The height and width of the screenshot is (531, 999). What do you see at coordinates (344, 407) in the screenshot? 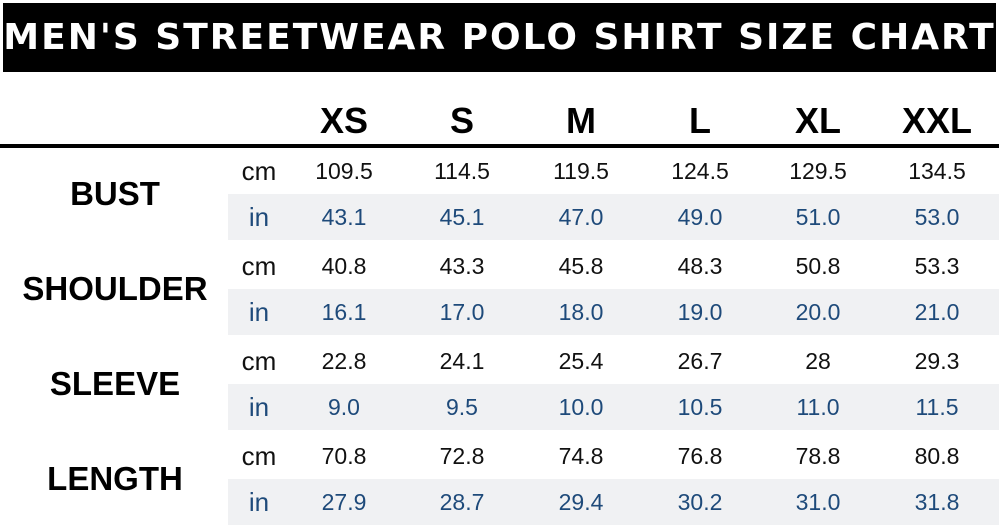
I see `value-in: 9.0` at bounding box center [344, 407].